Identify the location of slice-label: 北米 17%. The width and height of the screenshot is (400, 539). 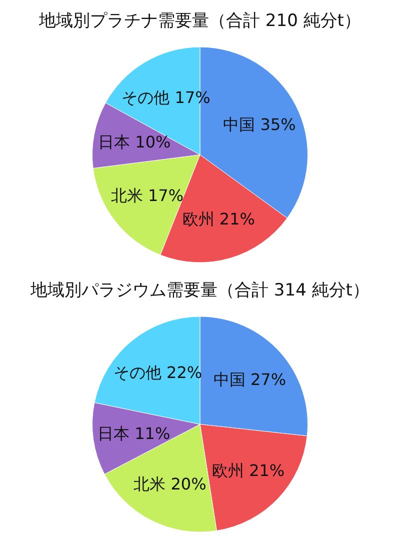
(147, 196).